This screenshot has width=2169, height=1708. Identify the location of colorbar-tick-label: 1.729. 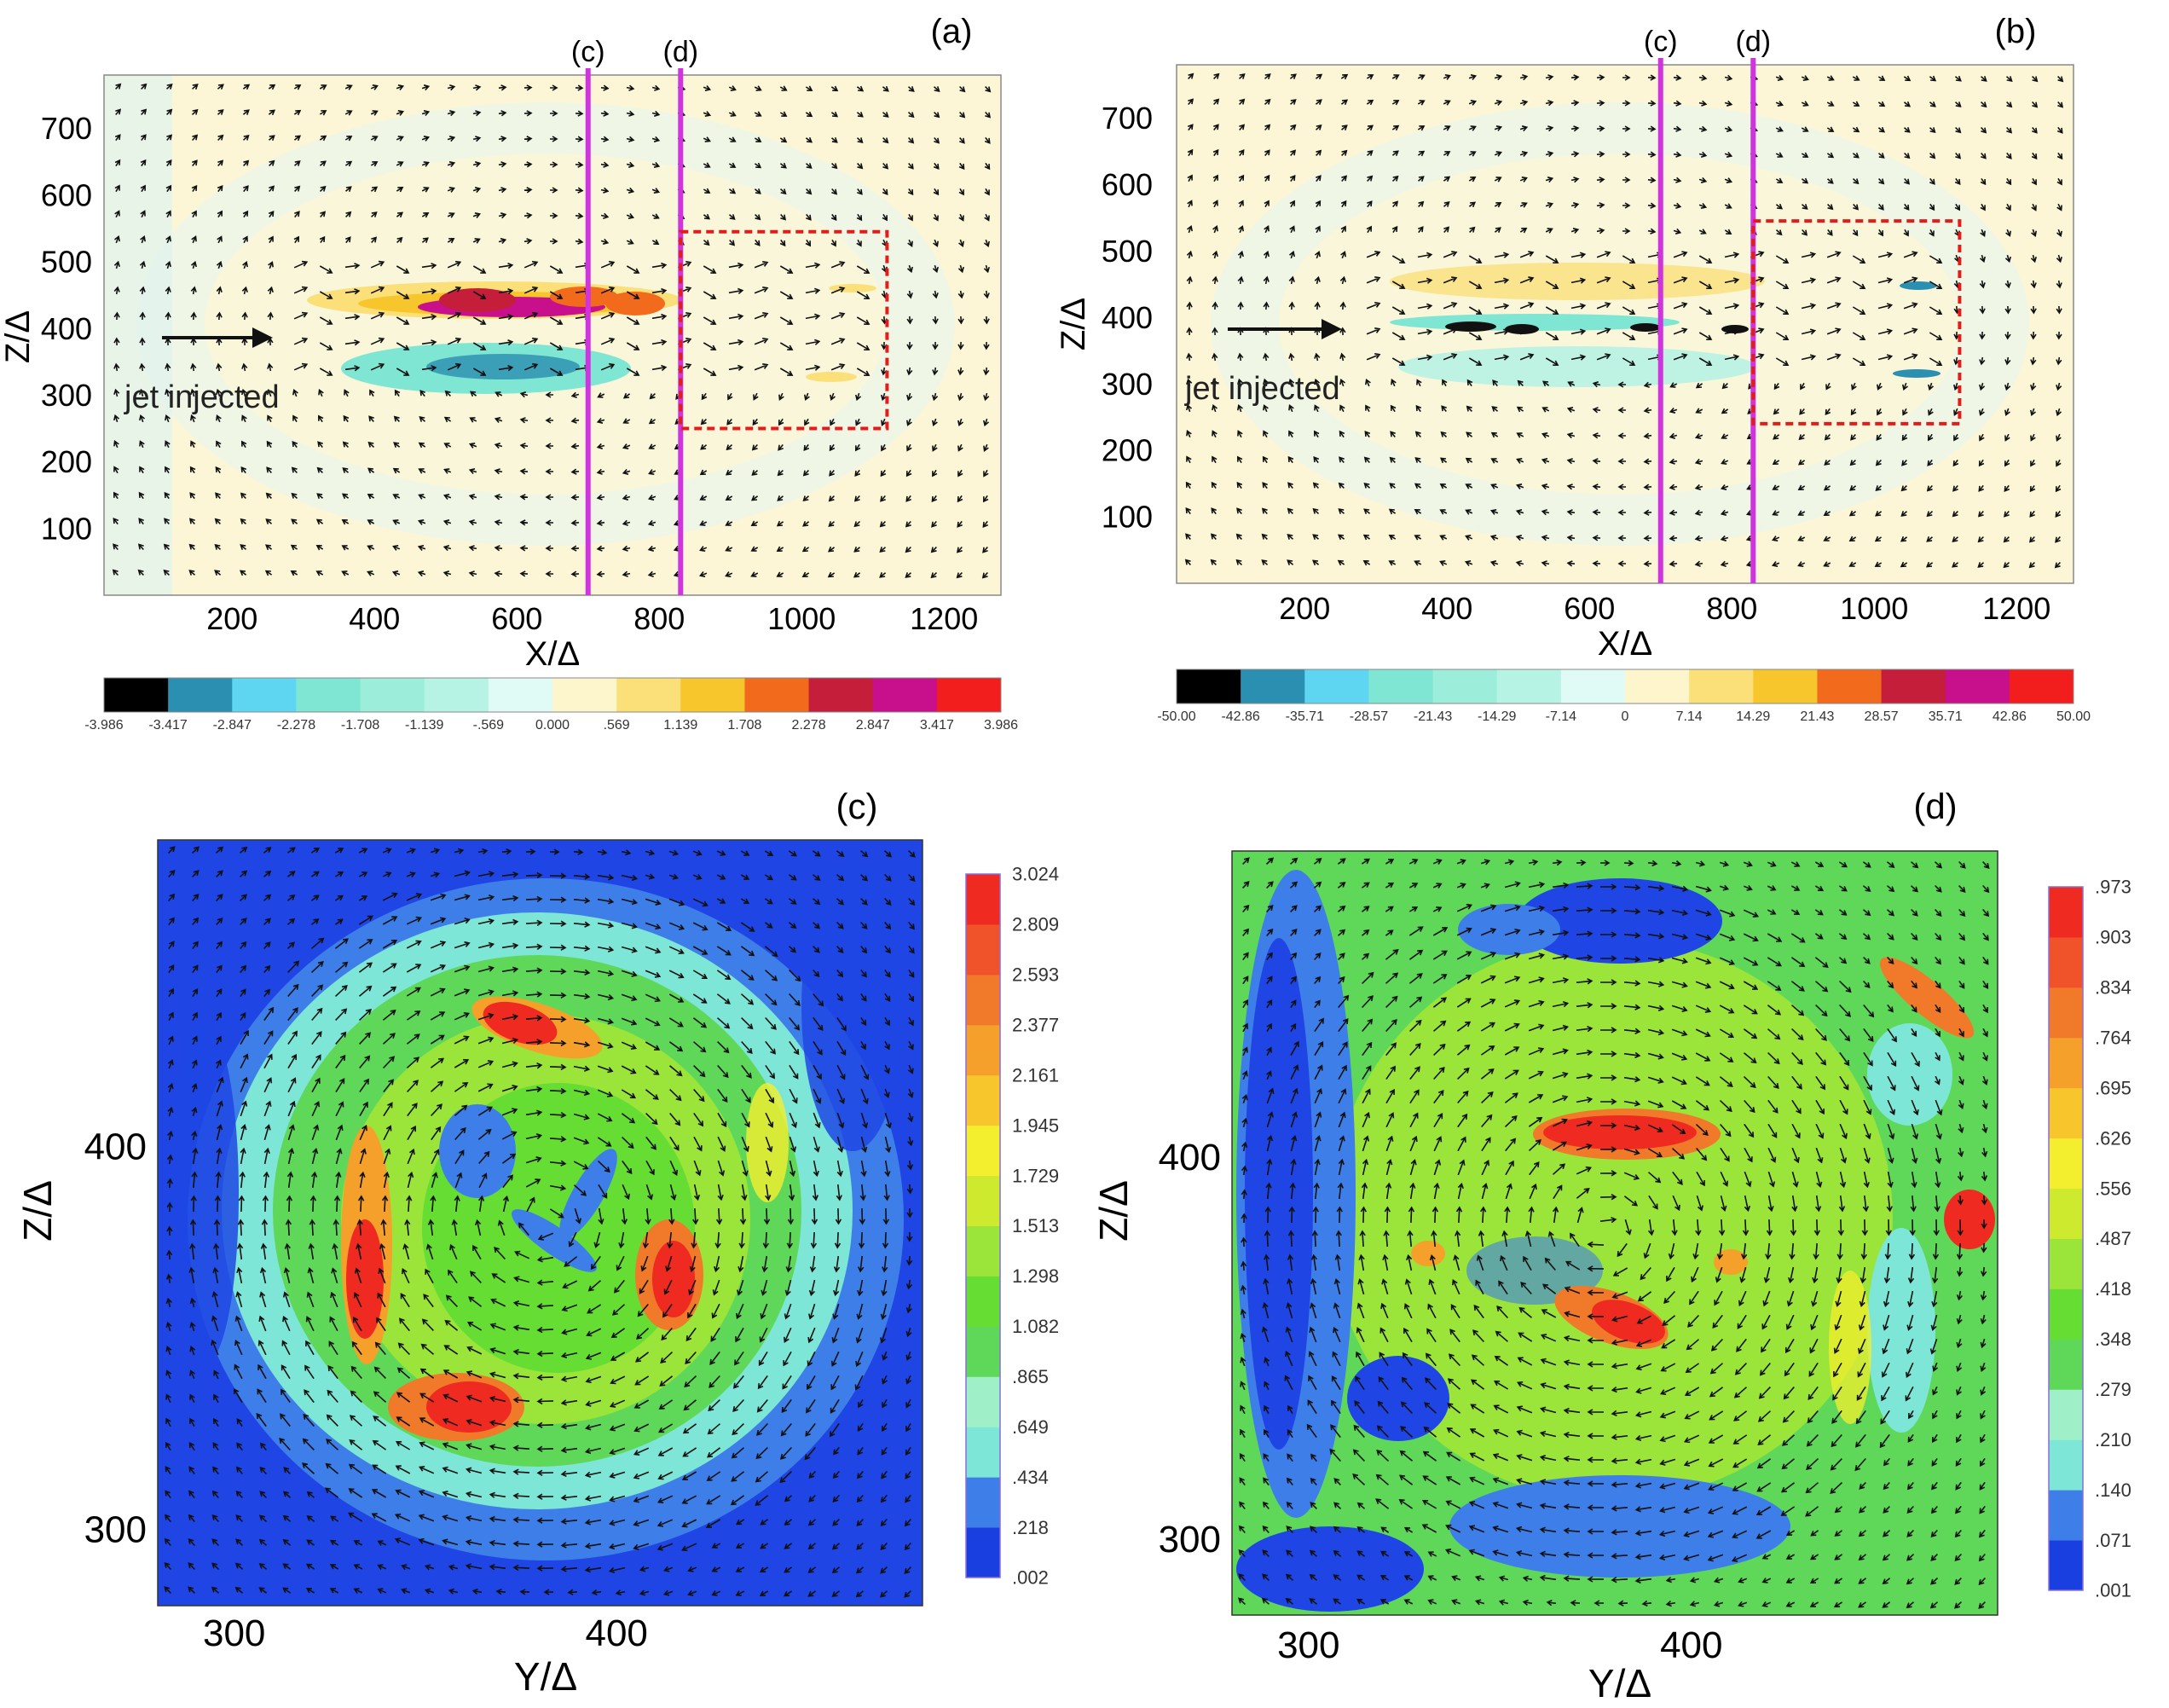
(1035, 1175).